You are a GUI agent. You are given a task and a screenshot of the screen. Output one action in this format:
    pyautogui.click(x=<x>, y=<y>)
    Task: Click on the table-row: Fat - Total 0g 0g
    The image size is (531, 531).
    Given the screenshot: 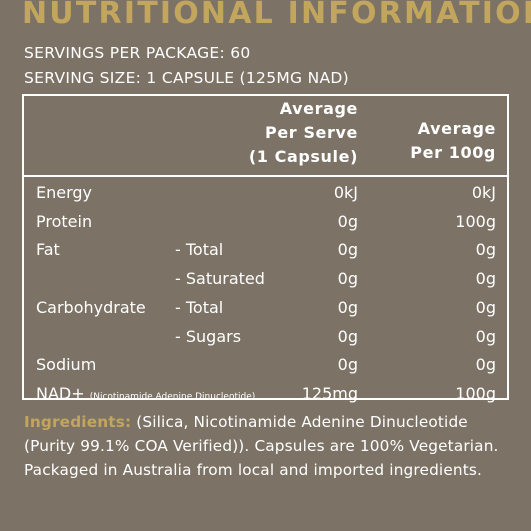 What is the action you would take?
    pyautogui.click(x=265, y=254)
    